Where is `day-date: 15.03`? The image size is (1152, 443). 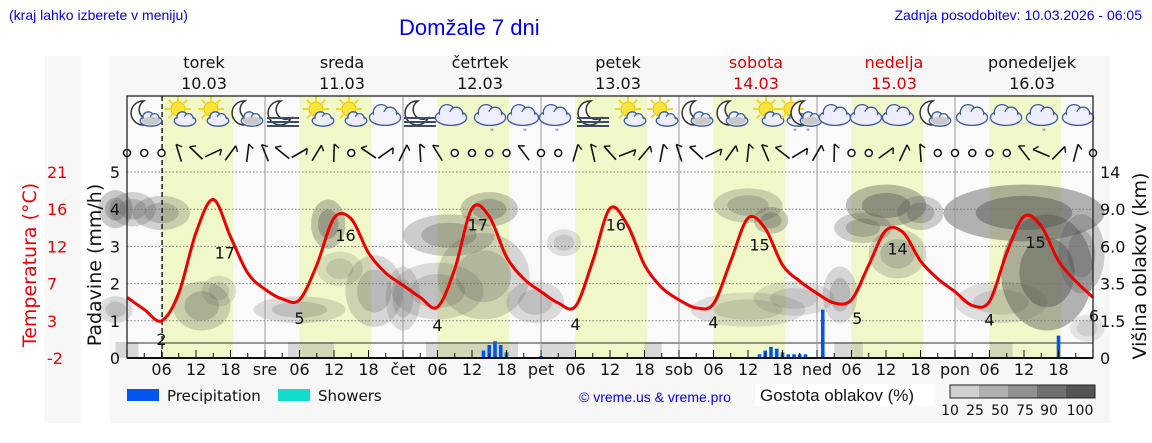
day-date: 15.03 is located at coordinates (894, 83).